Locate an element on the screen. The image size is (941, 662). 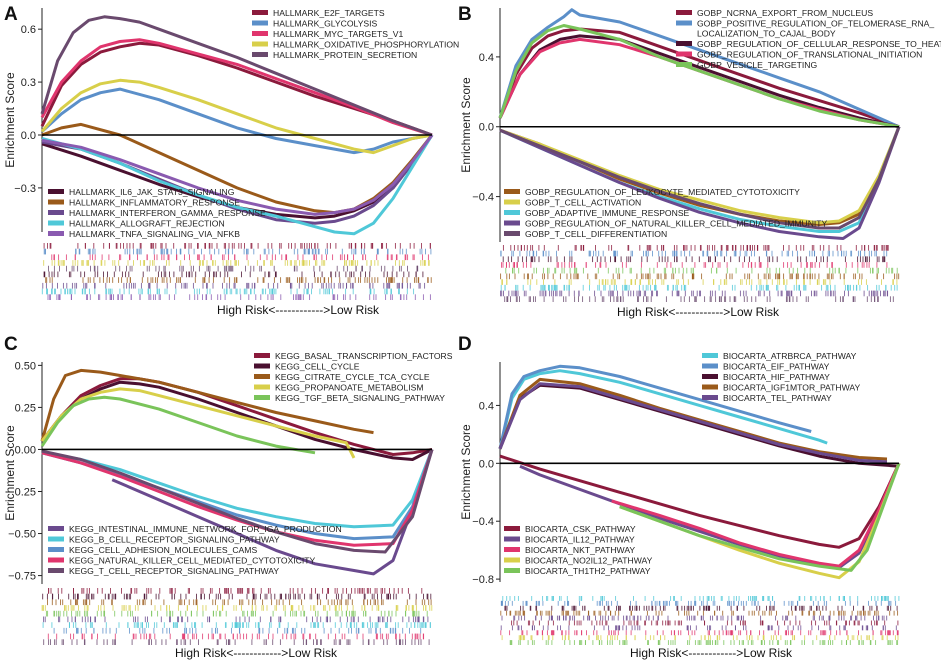
series-line-biocarta-th1th2-pathway is located at coordinates (760, 517).